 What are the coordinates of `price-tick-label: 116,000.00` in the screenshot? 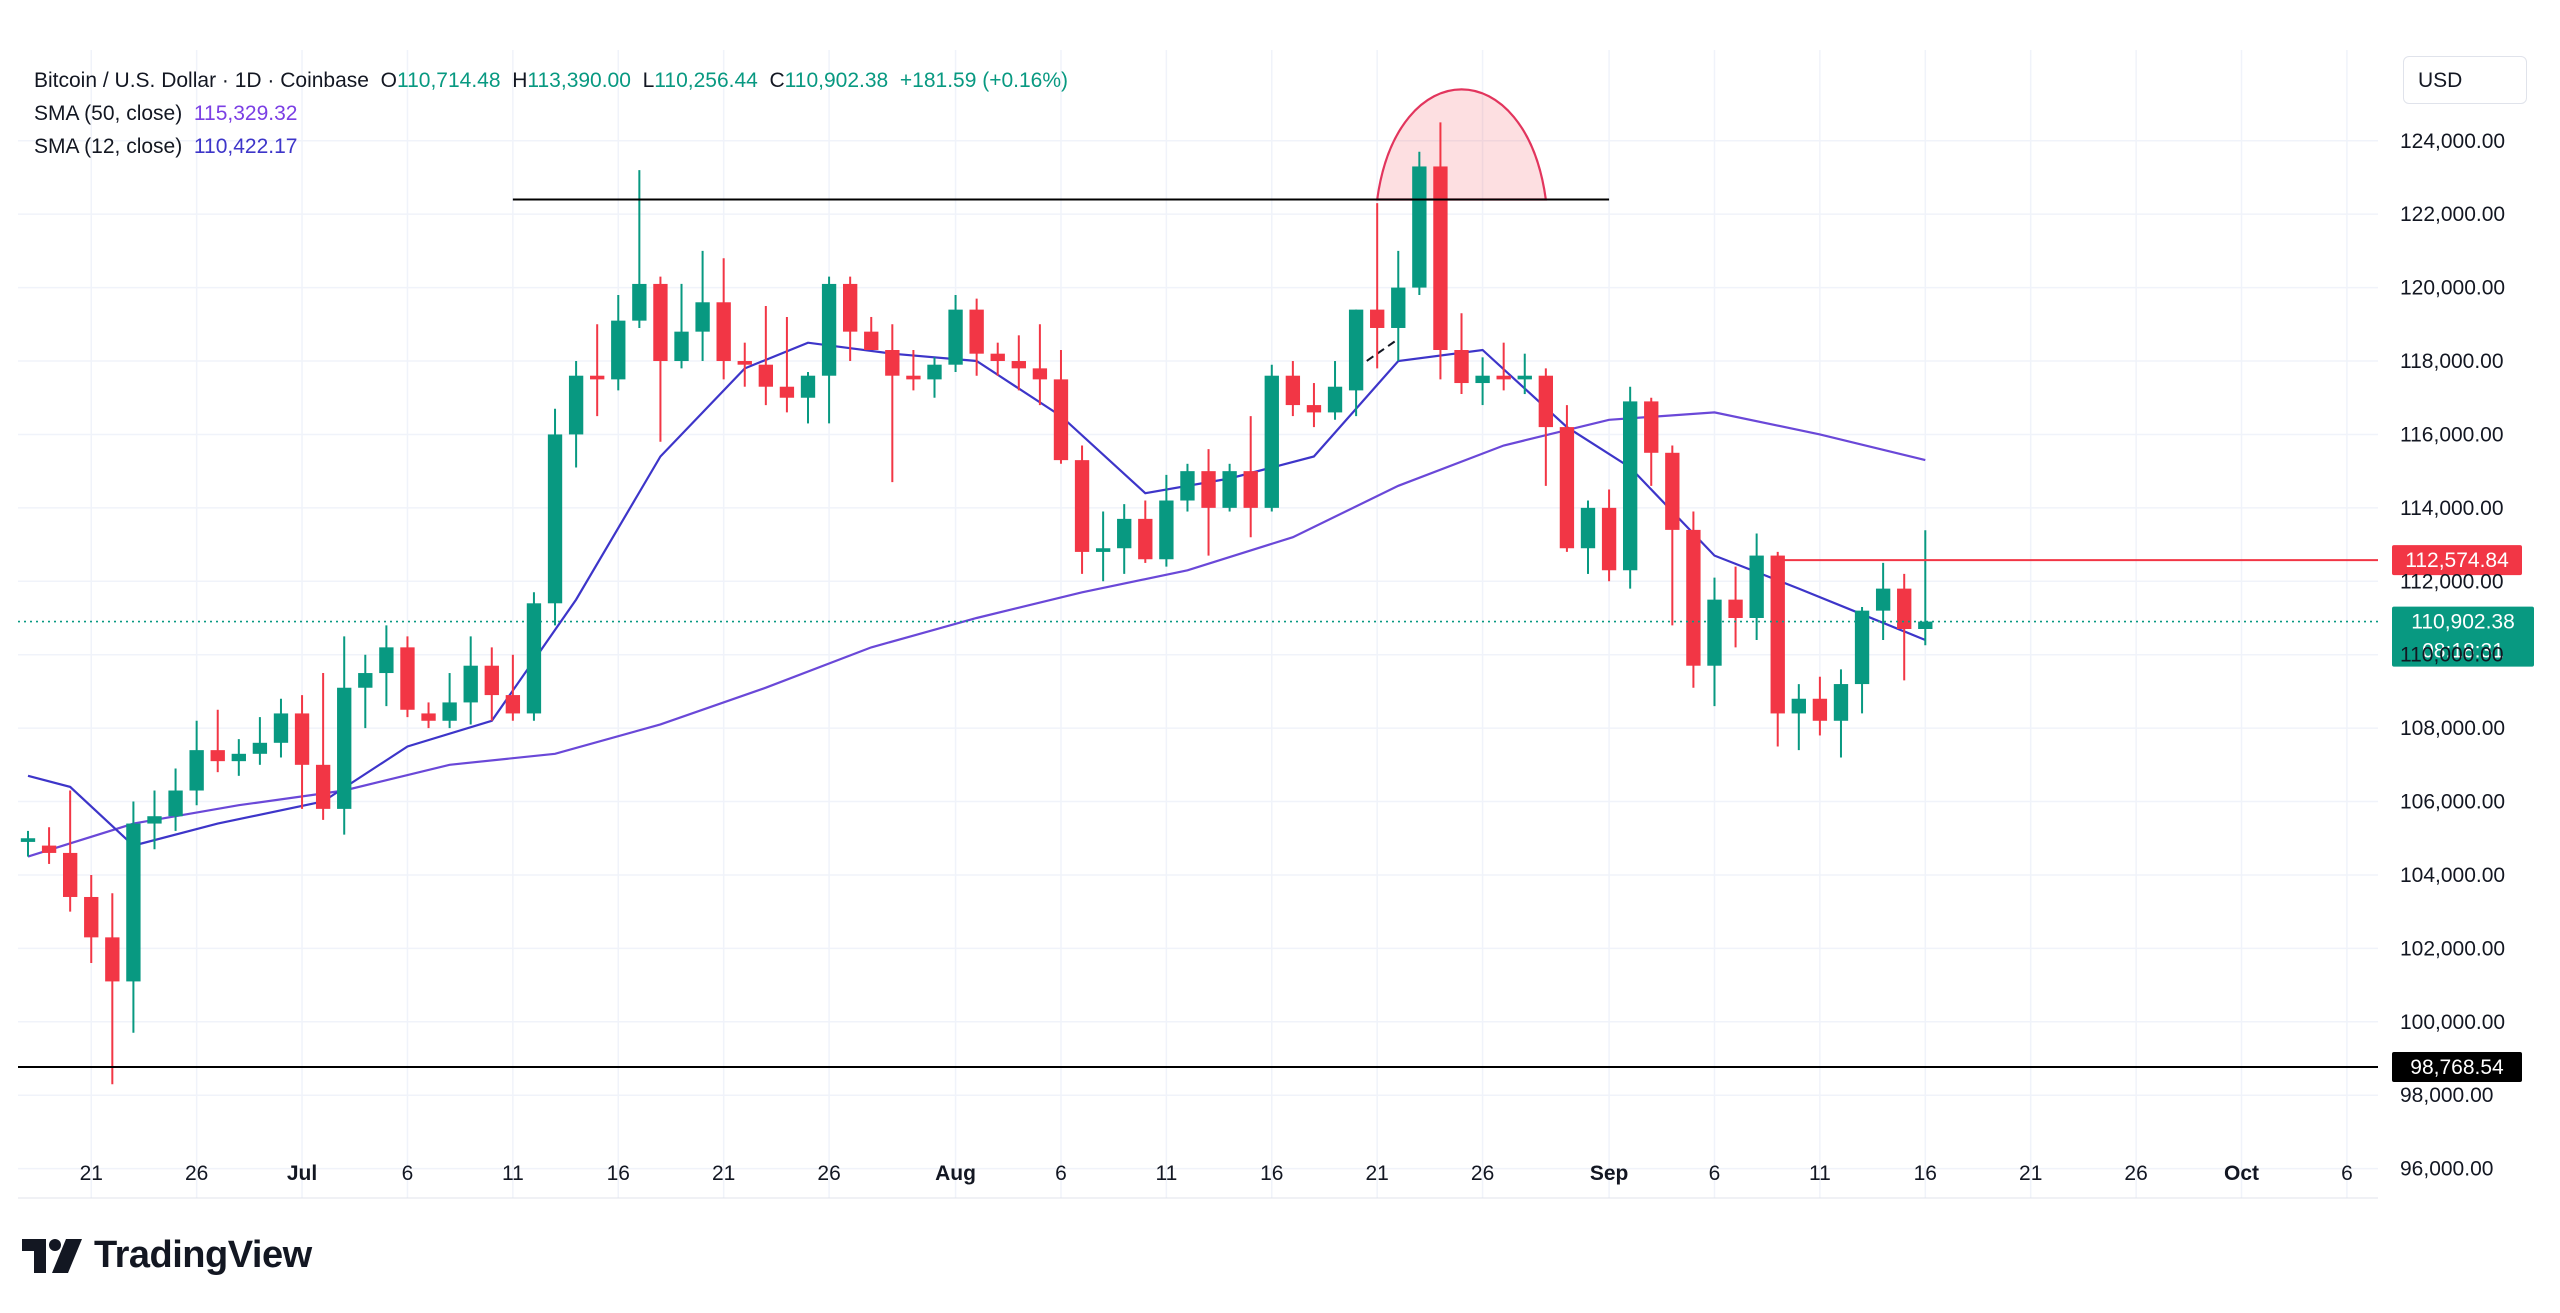 It's located at (2452, 434).